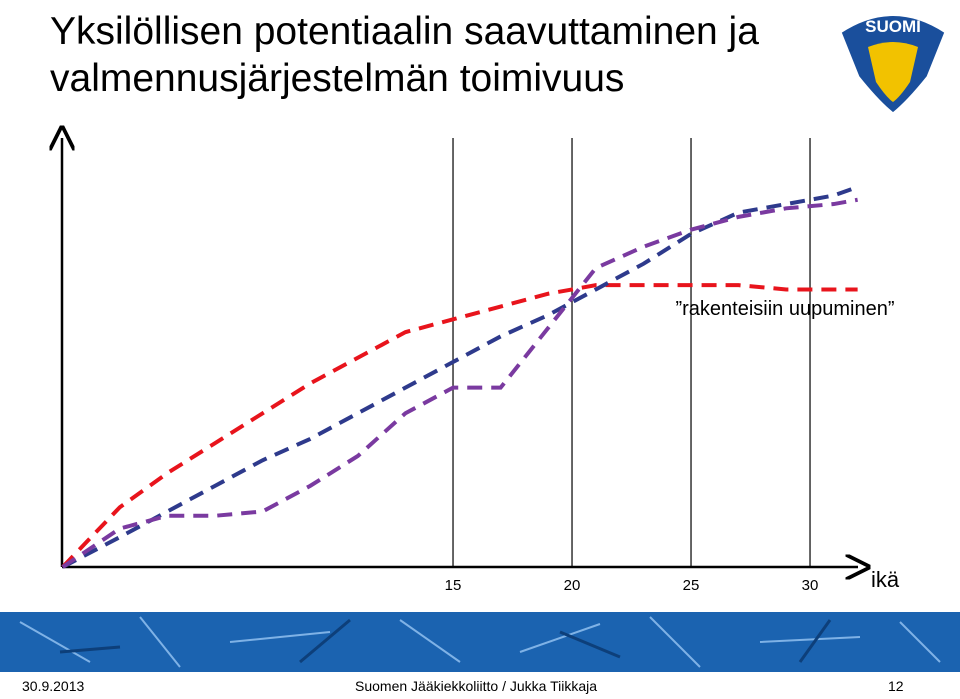  I want to click on x-tick-label: 30, so click(810, 585).